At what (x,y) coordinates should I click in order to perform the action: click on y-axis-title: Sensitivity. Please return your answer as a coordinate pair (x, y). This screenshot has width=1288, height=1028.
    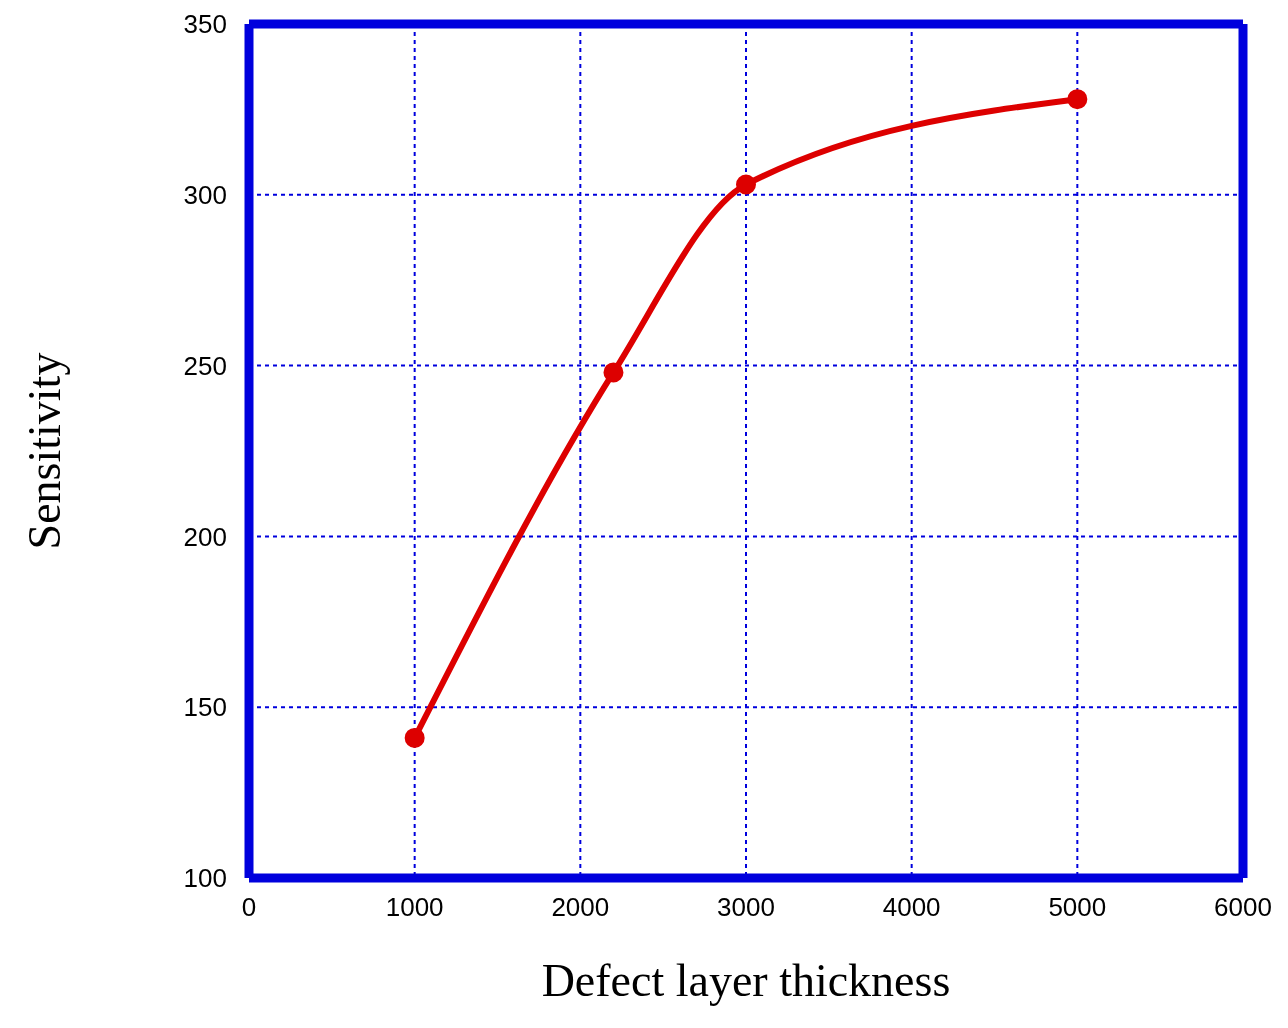
    Looking at the image, I should click on (45, 451).